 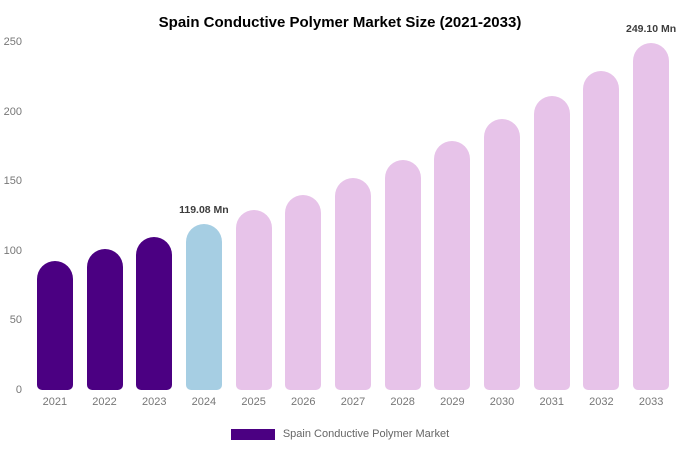 What do you see at coordinates (651, 29) in the screenshot?
I see `value-label: 249.10 Mn` at bounding box center [651, 29].